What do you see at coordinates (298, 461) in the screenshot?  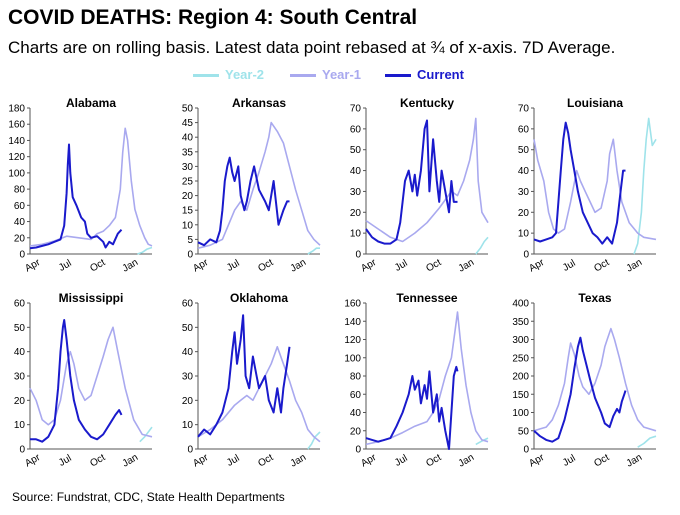 I see `x-tick-label-oklahoma-jan: Jan` at bounding box center [298, 461].